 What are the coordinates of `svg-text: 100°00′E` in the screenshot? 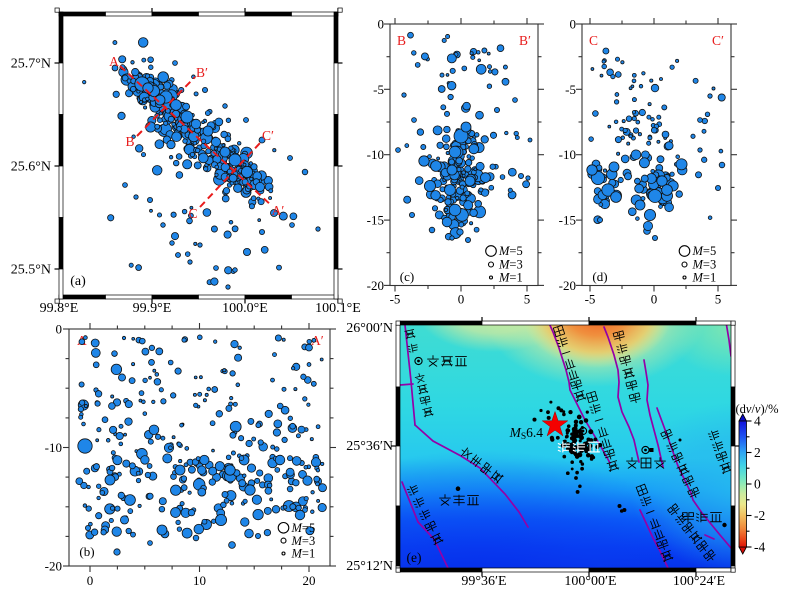 It's located at (590, 581).